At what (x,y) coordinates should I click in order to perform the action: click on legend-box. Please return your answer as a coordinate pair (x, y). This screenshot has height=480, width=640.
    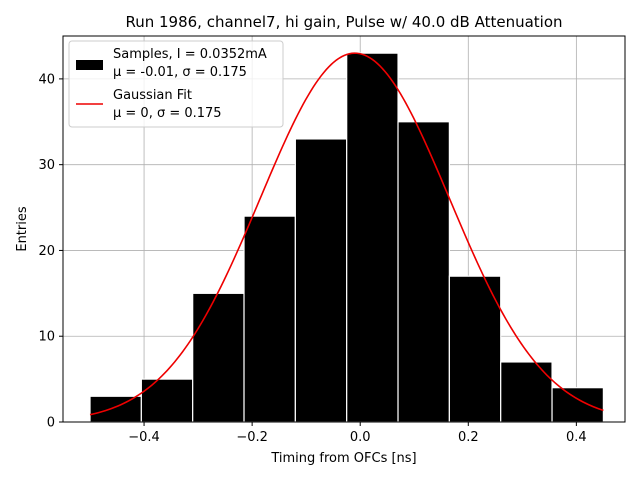
    Looking at the image, I should click on (176, 84).